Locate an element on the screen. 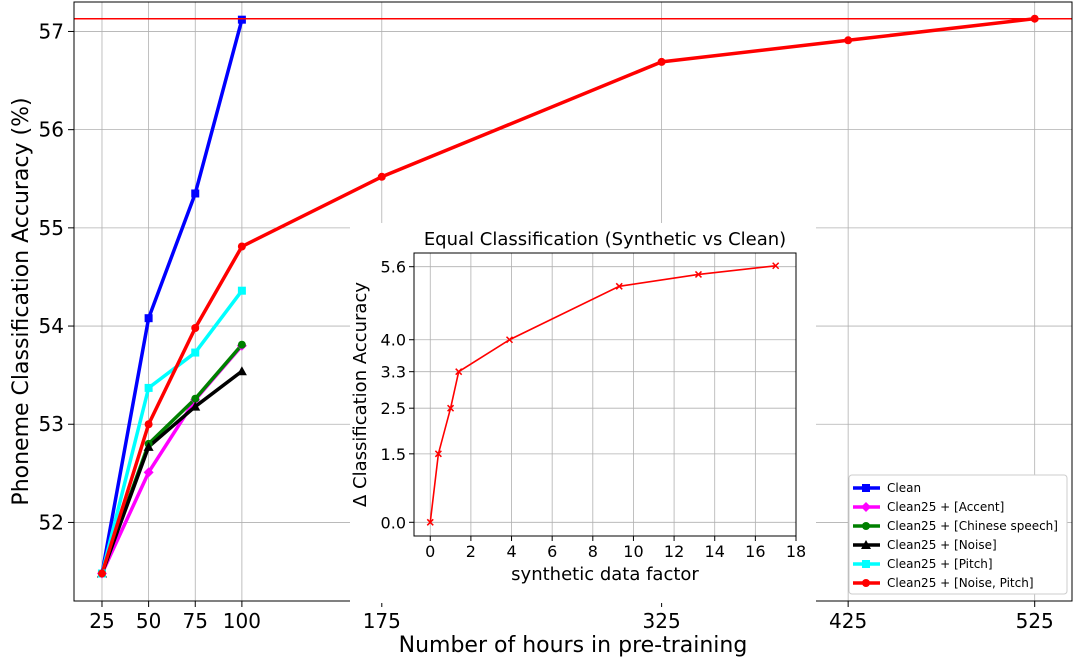  y-tick-label: 57 is located at coordinates (51, 31).